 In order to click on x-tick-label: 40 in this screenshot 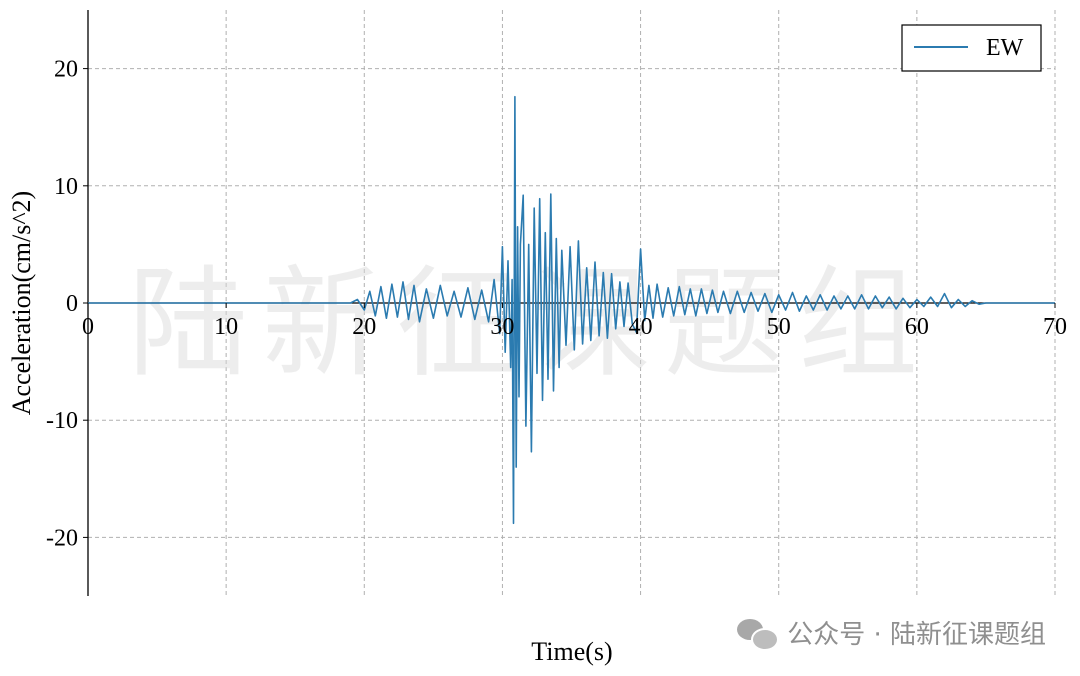, I will do `click(641, 327)`.